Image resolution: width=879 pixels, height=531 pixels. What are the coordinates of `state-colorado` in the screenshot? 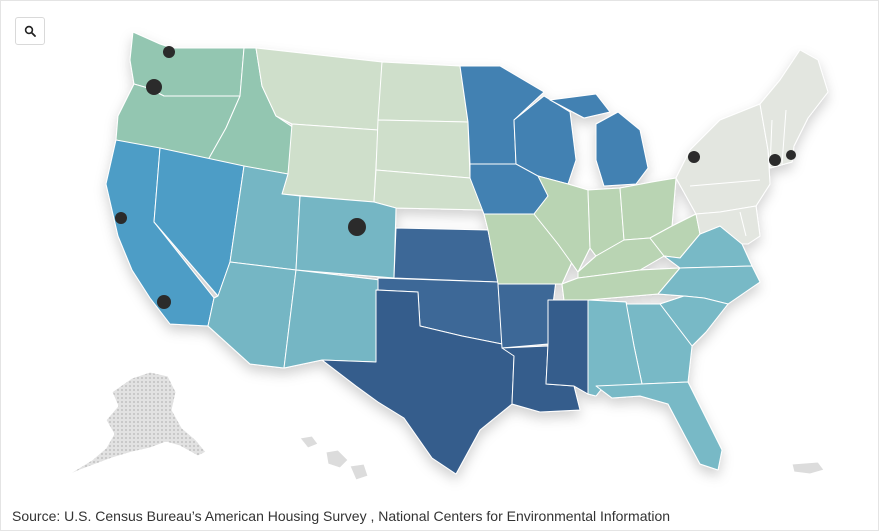 It's located at (346, 237).